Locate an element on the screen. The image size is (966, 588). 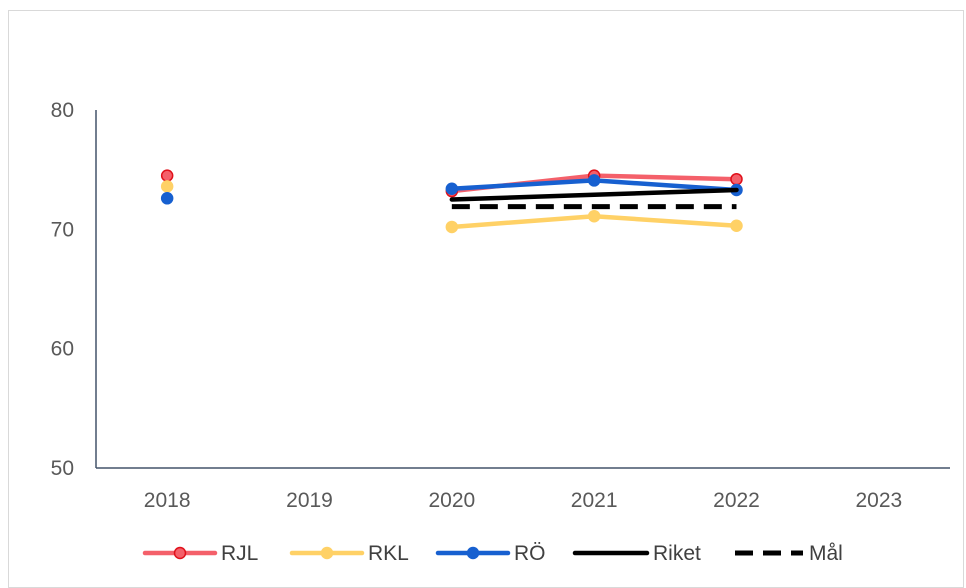
series-layer is located at coordinates (451, 201).